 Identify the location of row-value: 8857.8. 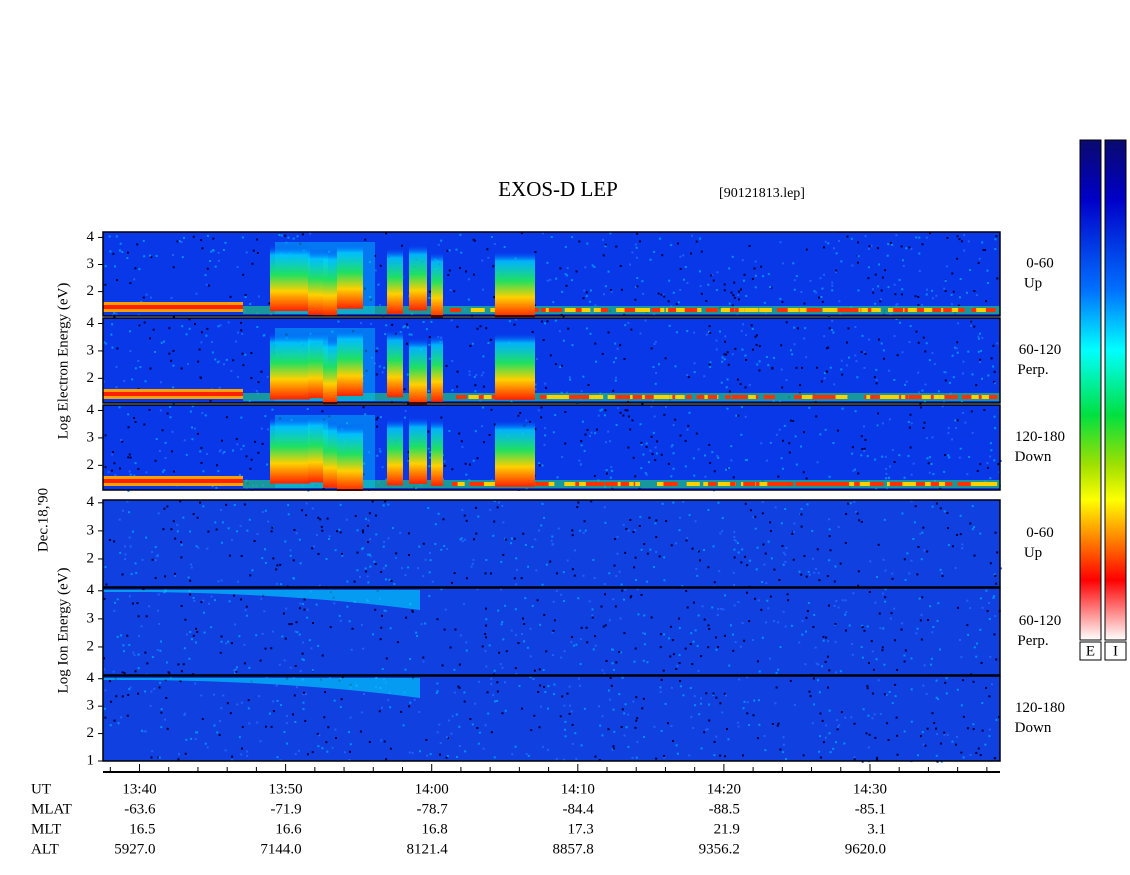
(573, 849).